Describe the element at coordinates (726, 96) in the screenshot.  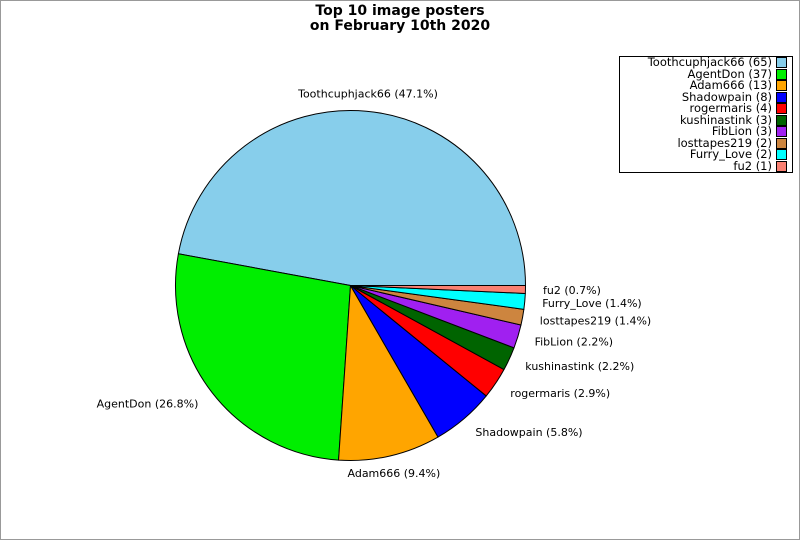
I see `legend-item-label: Shadowpain (8)` at that location.